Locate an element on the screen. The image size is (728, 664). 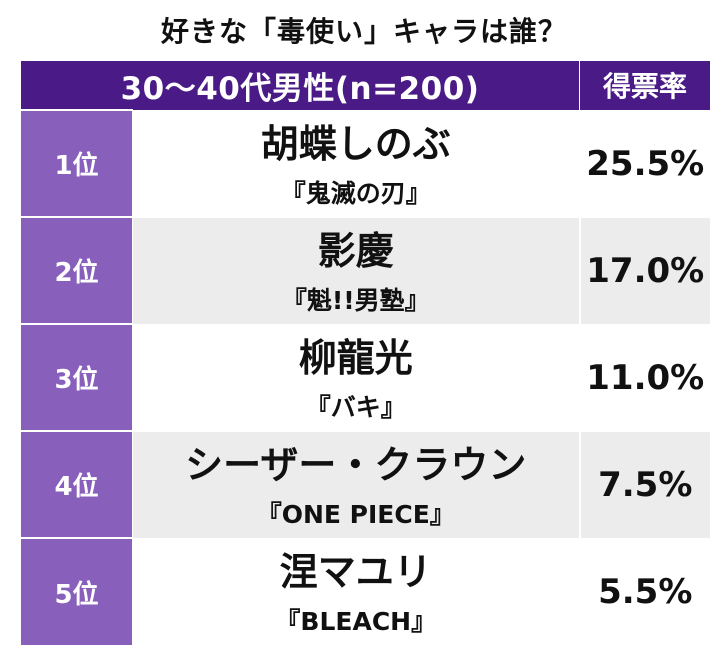
name-cell: 涅マユリ 『BLEACH』 is located at coordinates (356, 592).